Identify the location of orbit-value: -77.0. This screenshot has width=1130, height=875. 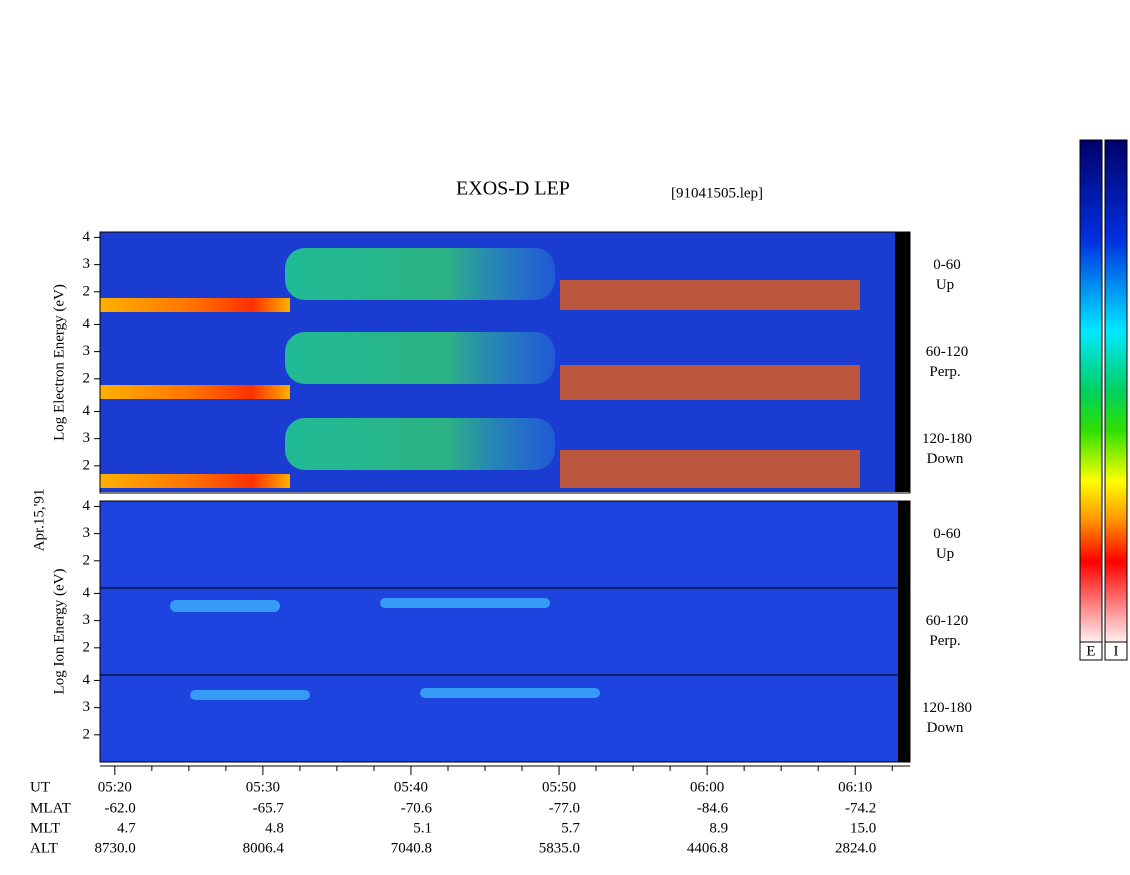
(564, 808).